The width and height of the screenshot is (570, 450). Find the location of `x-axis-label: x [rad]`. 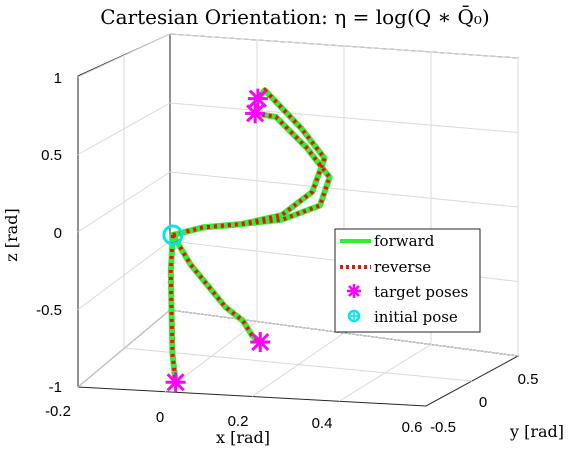

x-axis-label: x [rad] is located at coordinates (243, 437).